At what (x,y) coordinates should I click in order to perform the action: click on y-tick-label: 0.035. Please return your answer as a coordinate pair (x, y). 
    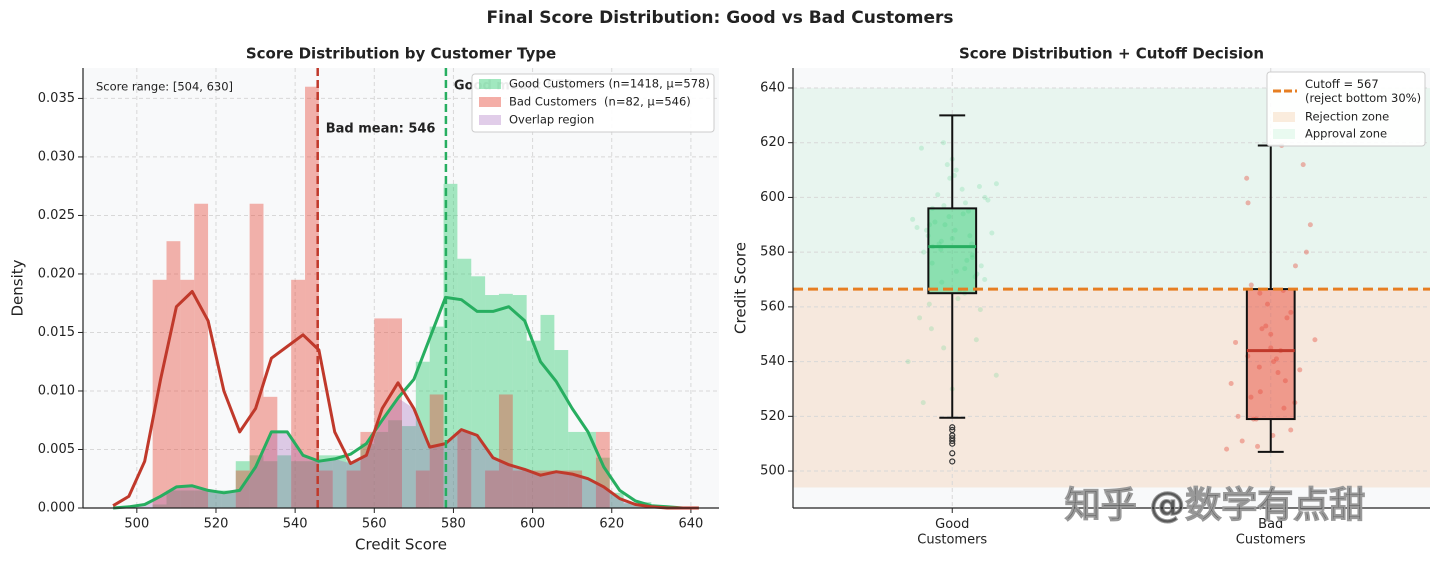
    Looking at the image, I should click on (56, 98).